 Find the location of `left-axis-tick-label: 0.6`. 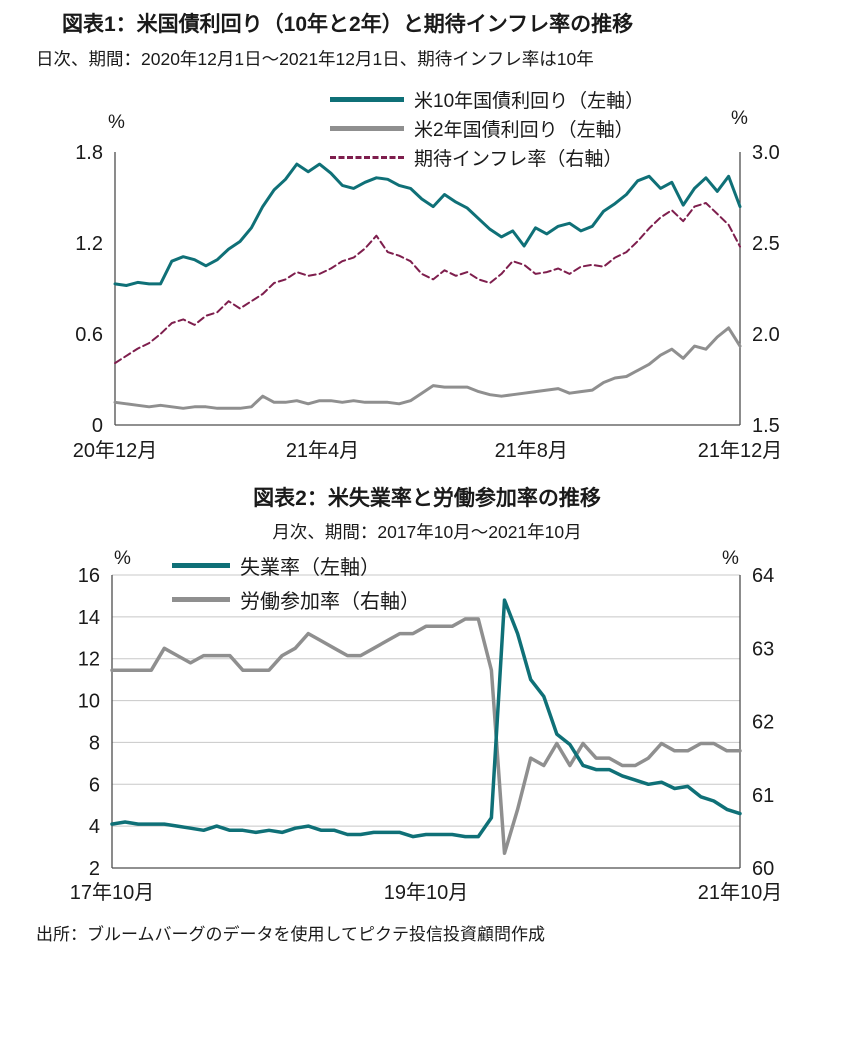

left-axis-tick-label: 0.6 is located at coordinates (89, 335).